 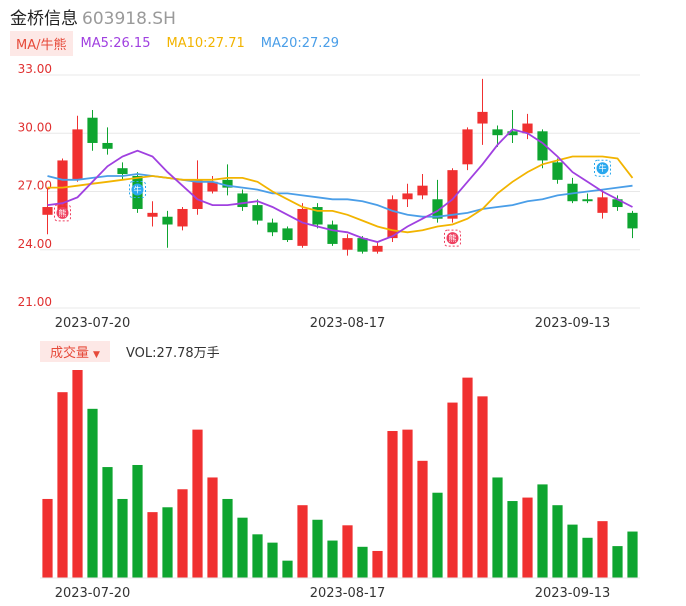 What do you see at coordinates (41, 43) in the screenshot?
I see `ma-mode-button: MA/牛熊` at bounding box center [41, 43].